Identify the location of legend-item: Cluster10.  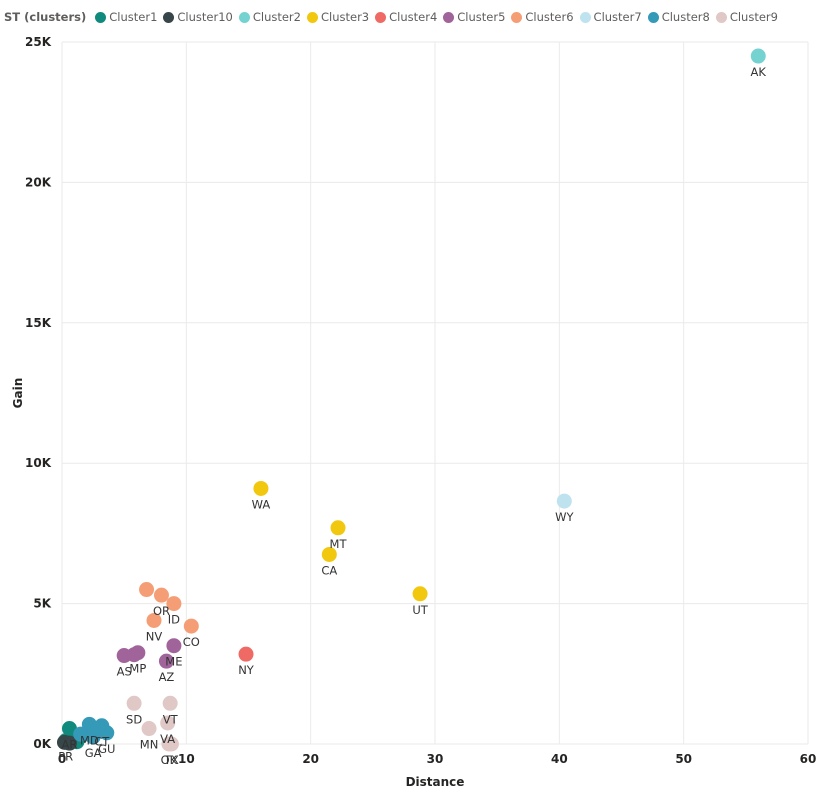
(198, 17).